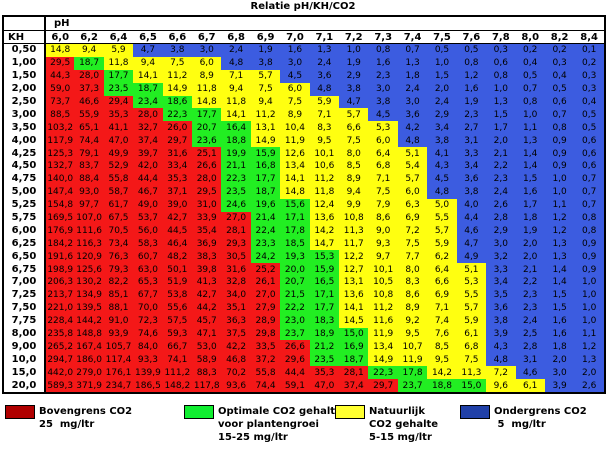 This screenshot has height=454, width=606. What do you see at coordinates (177, 373) in the screenshot?
I see `co2-cell: 111,2` at bounding box center [177, 373].